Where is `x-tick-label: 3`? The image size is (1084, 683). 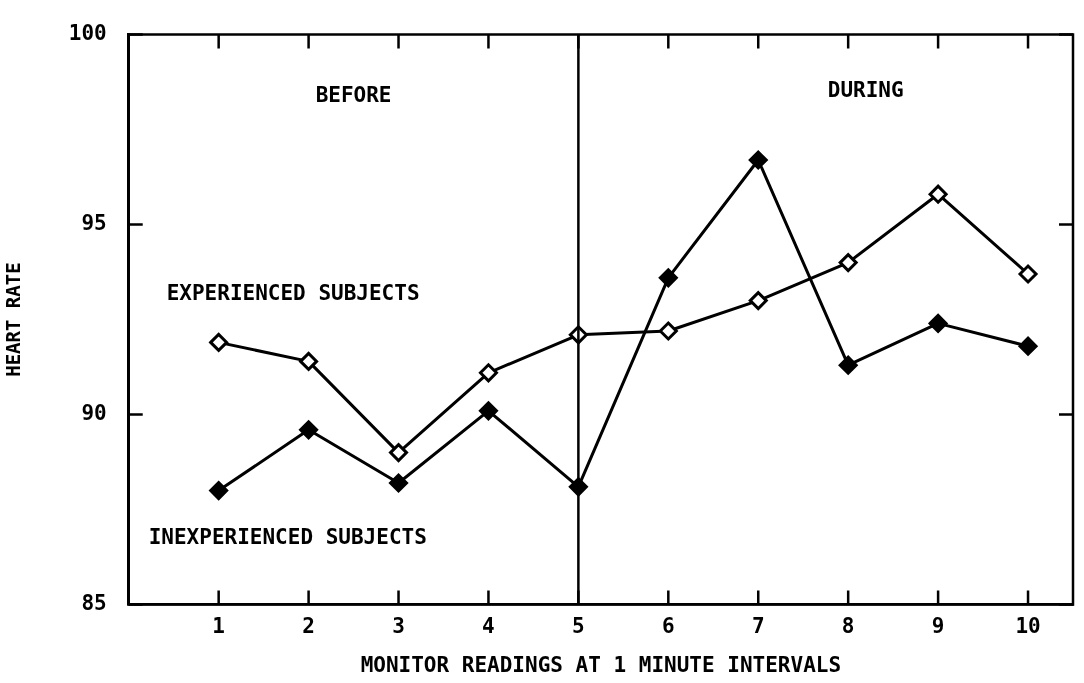 x-tick-label: 3 is located at coordinates (398, 625).